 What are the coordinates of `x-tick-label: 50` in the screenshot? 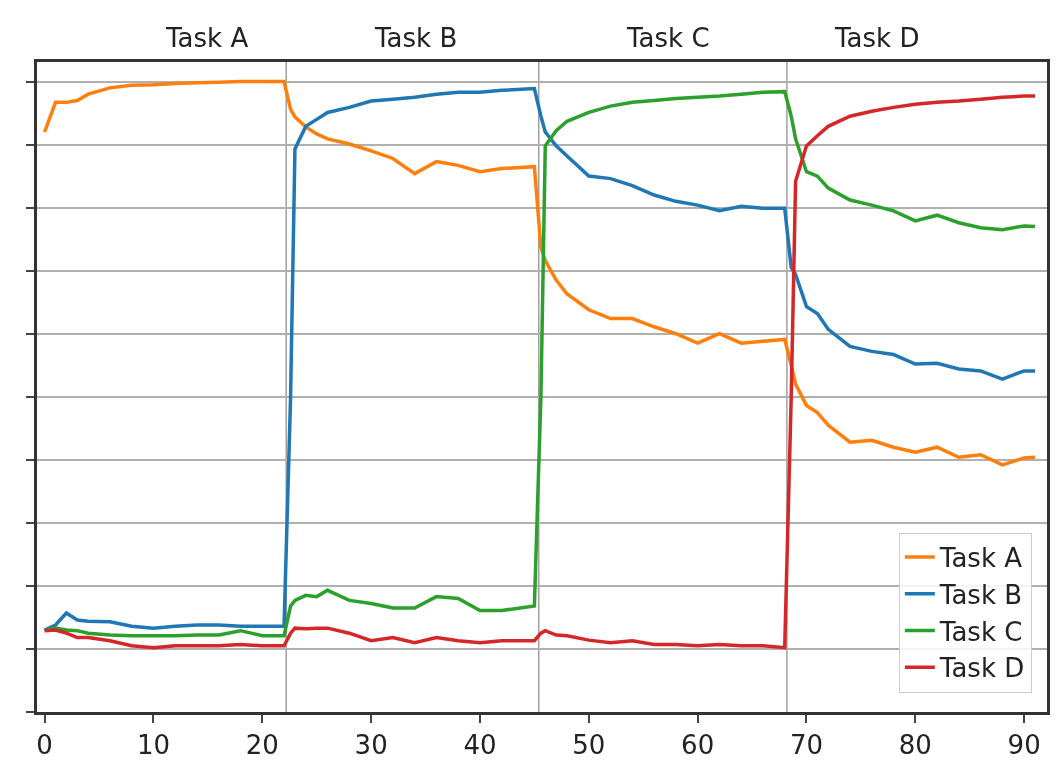 It's located at (589, 745).